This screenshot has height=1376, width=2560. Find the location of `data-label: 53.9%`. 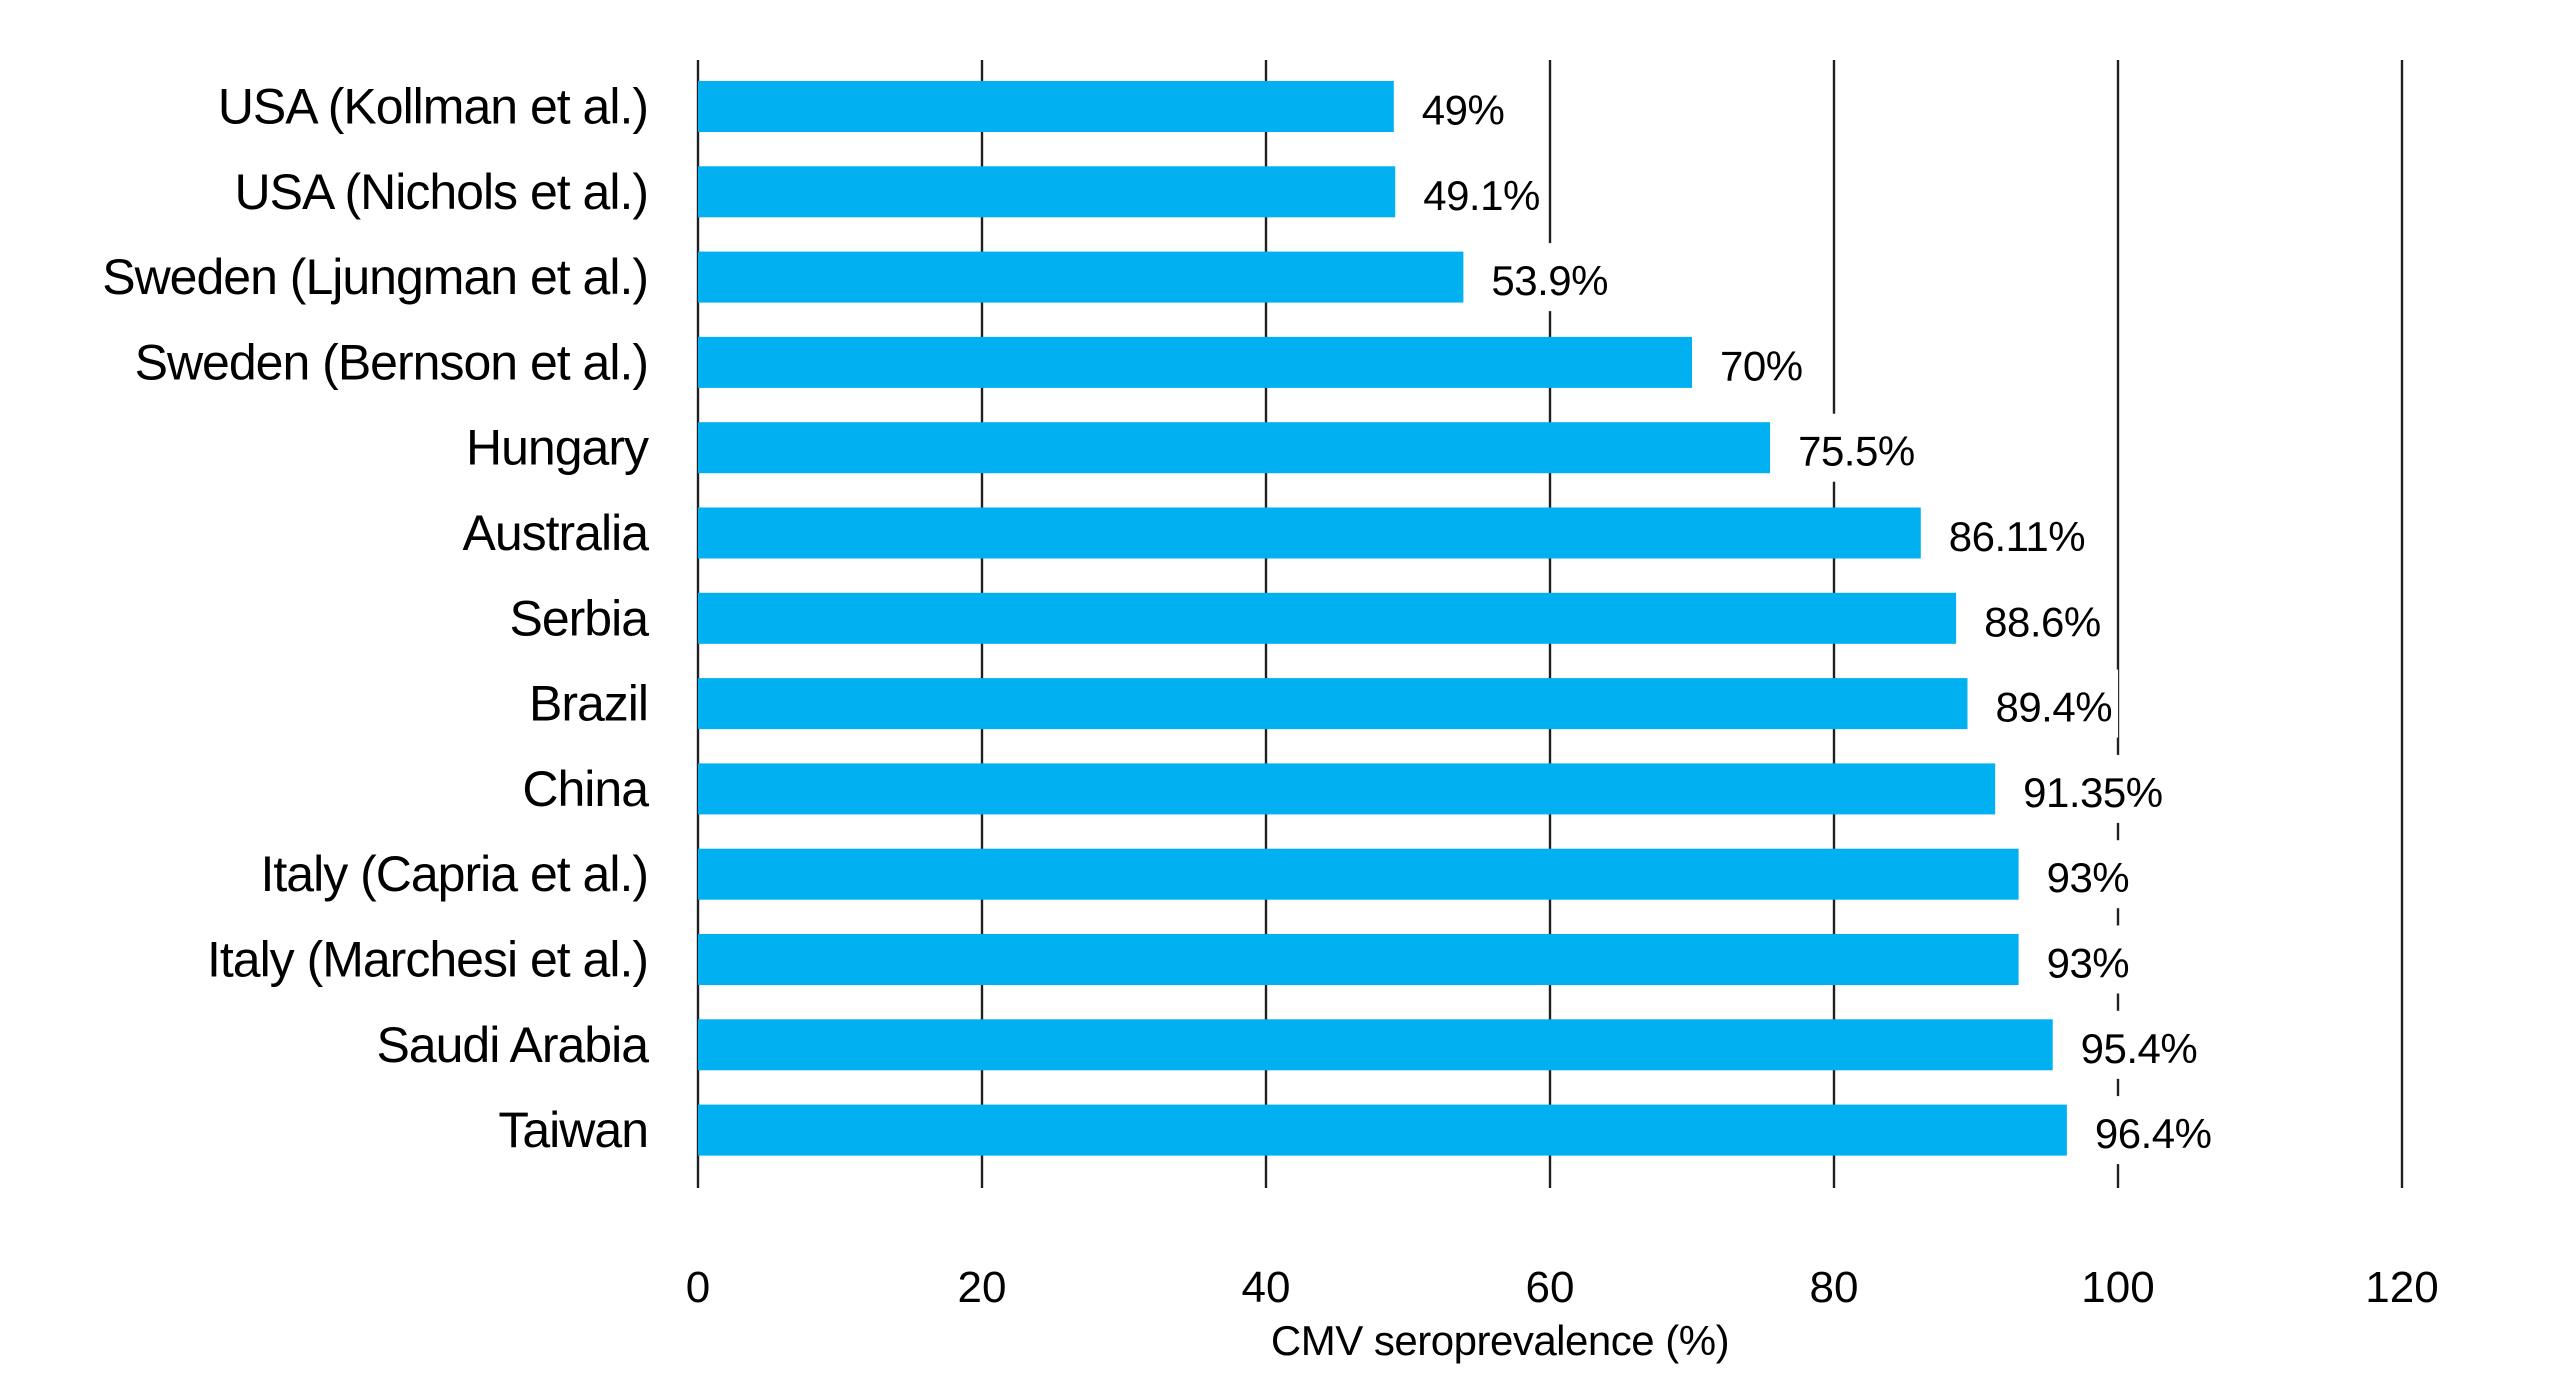

data-label: 53.9% is located at coordinates (1549, 280).